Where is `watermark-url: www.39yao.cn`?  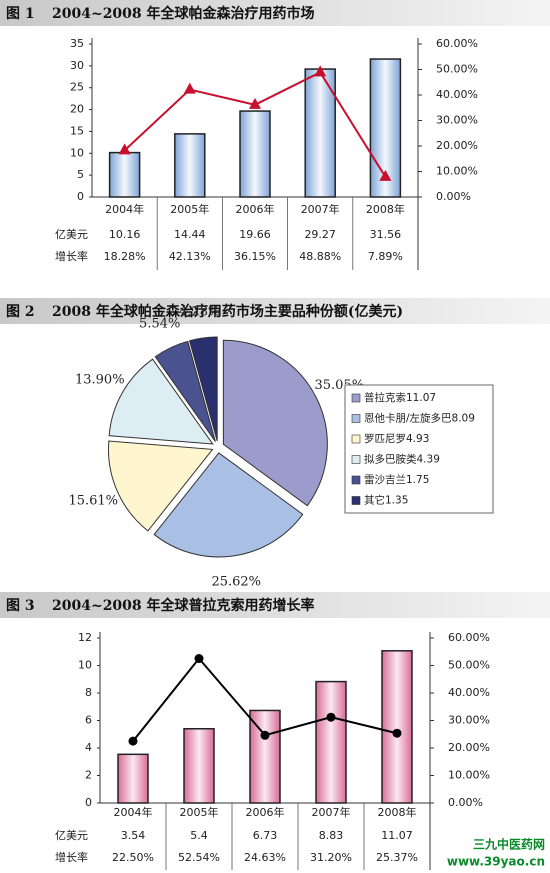
watermark-url: www.39yao.cn is located at coordinates (496, 862).